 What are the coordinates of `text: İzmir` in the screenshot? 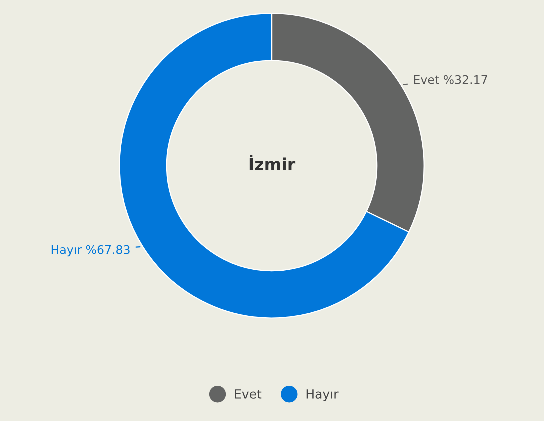 It's located at (273, 162).